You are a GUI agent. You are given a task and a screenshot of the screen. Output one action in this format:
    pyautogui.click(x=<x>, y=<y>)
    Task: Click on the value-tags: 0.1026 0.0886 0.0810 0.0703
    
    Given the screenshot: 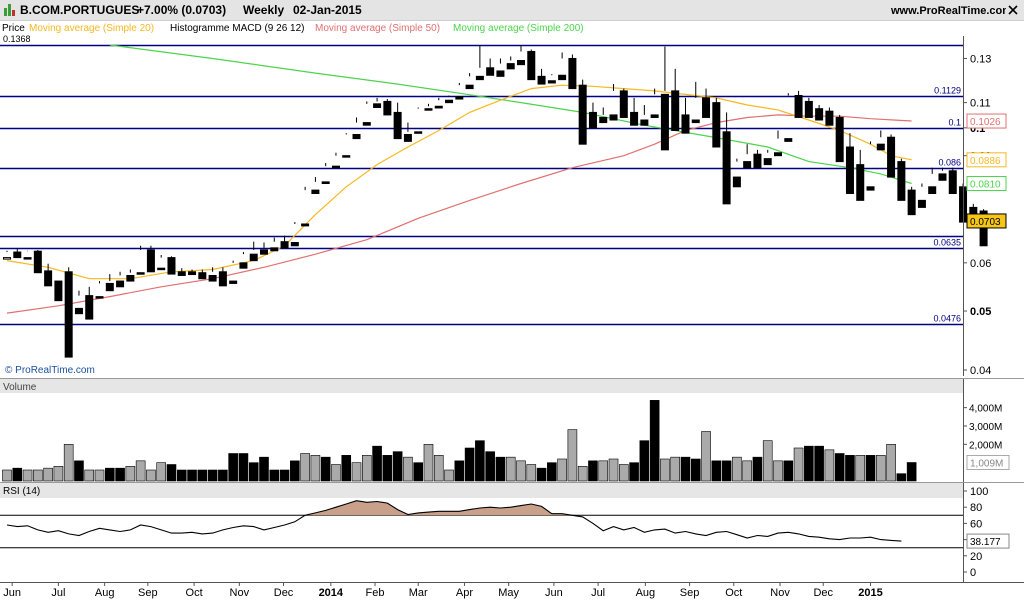 What is the action you would take?
    pyautogui.click(x=986, y=171)
    